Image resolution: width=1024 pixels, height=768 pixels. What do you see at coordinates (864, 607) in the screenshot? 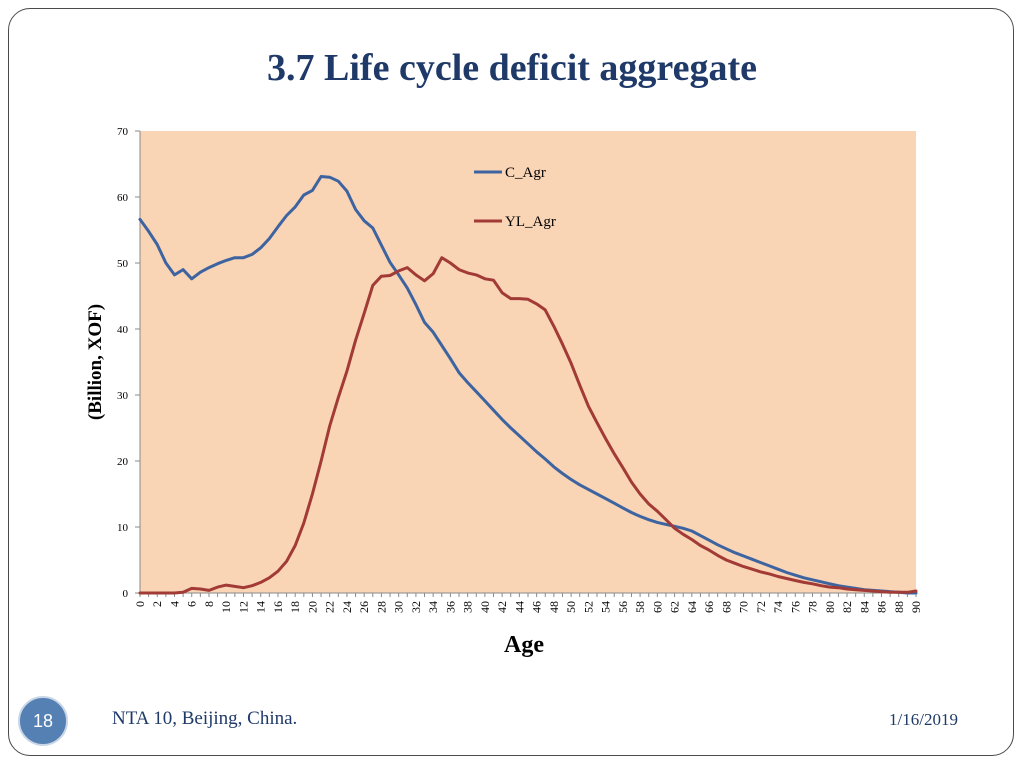
I see `x-tick-label: 84` at bounding box center [864, 607].